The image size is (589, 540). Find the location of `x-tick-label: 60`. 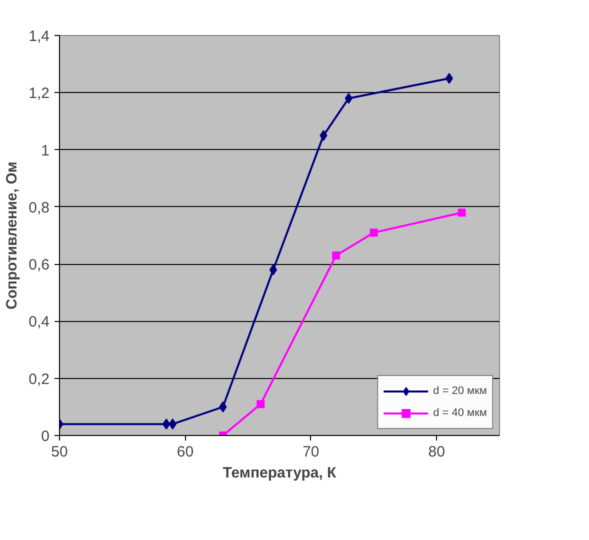

x-tick-label: 60 is located at coordinates (185, 452).